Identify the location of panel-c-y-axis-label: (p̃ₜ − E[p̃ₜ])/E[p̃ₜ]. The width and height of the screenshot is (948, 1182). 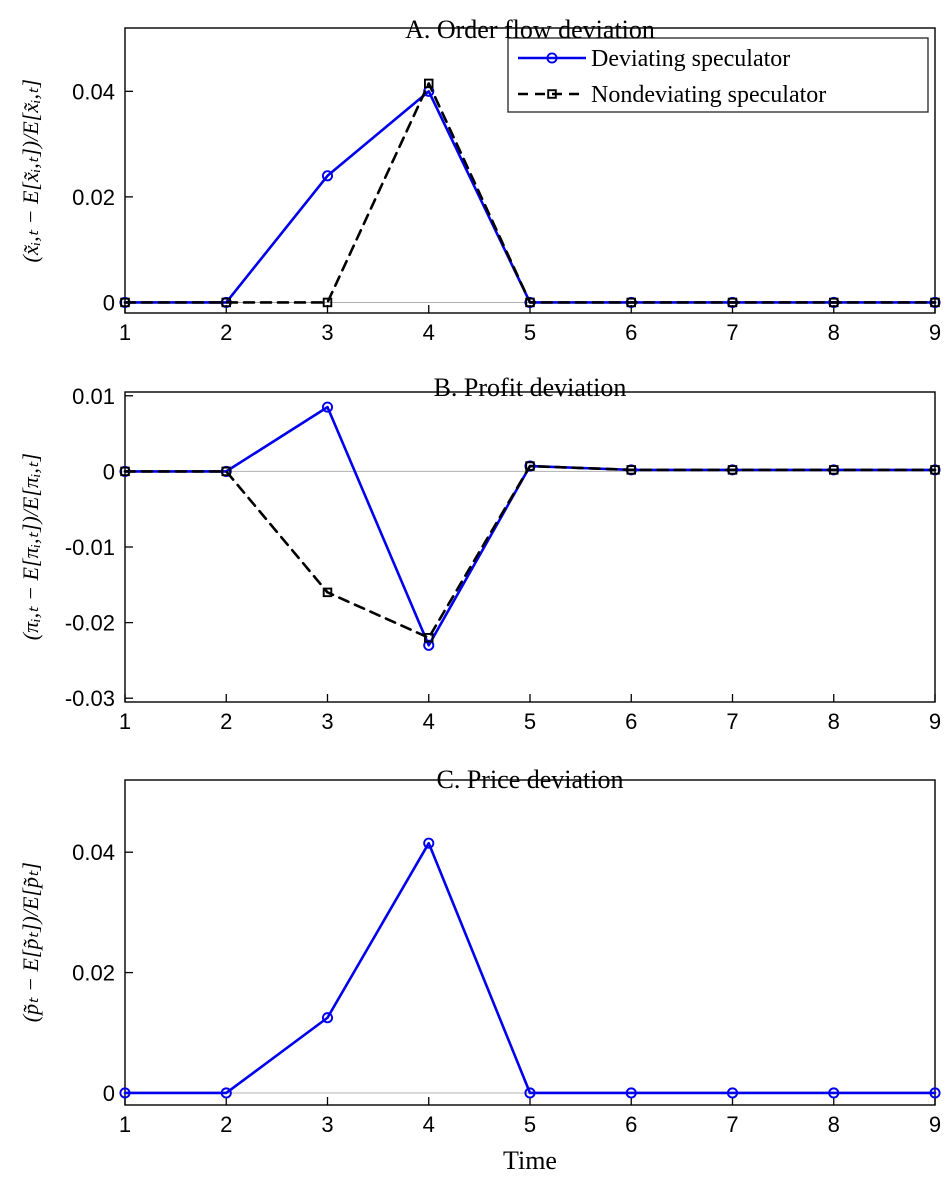
(30, 942).